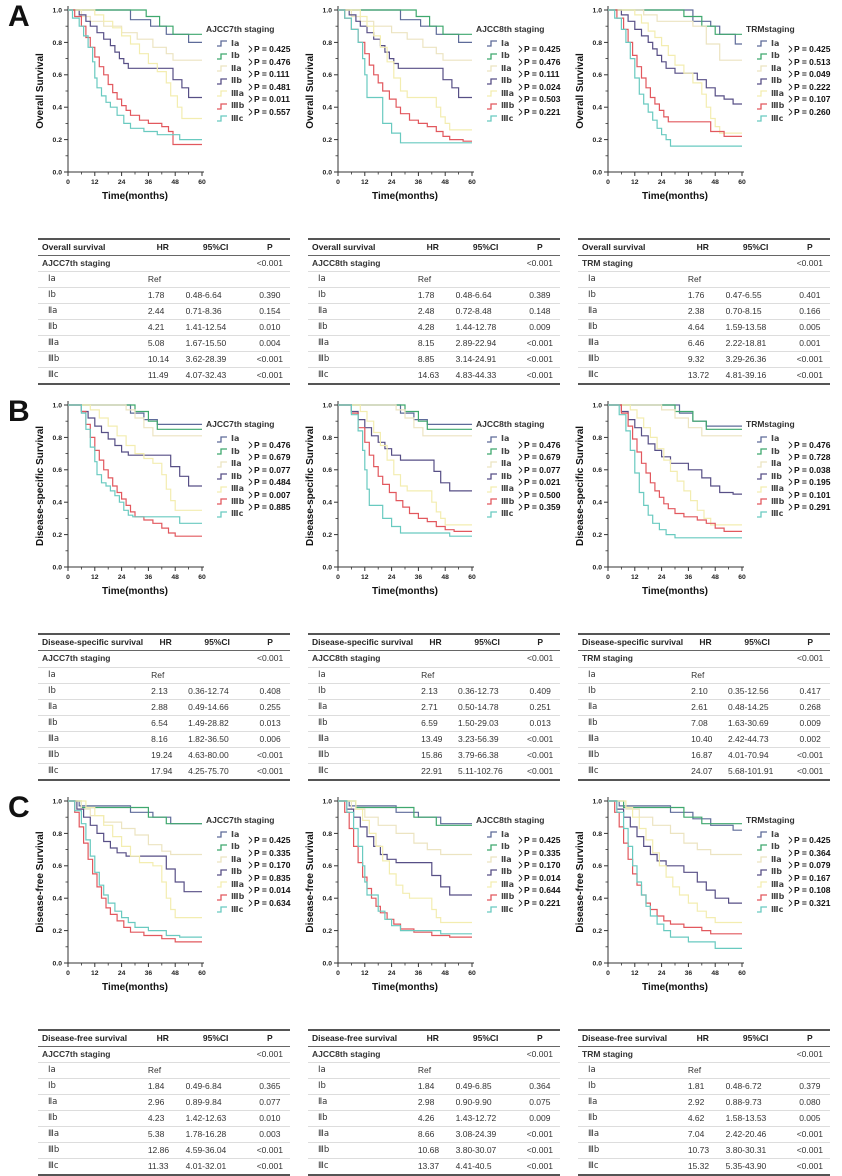  I want to click on p-value-text: P = 0.014, so click(542, 877).